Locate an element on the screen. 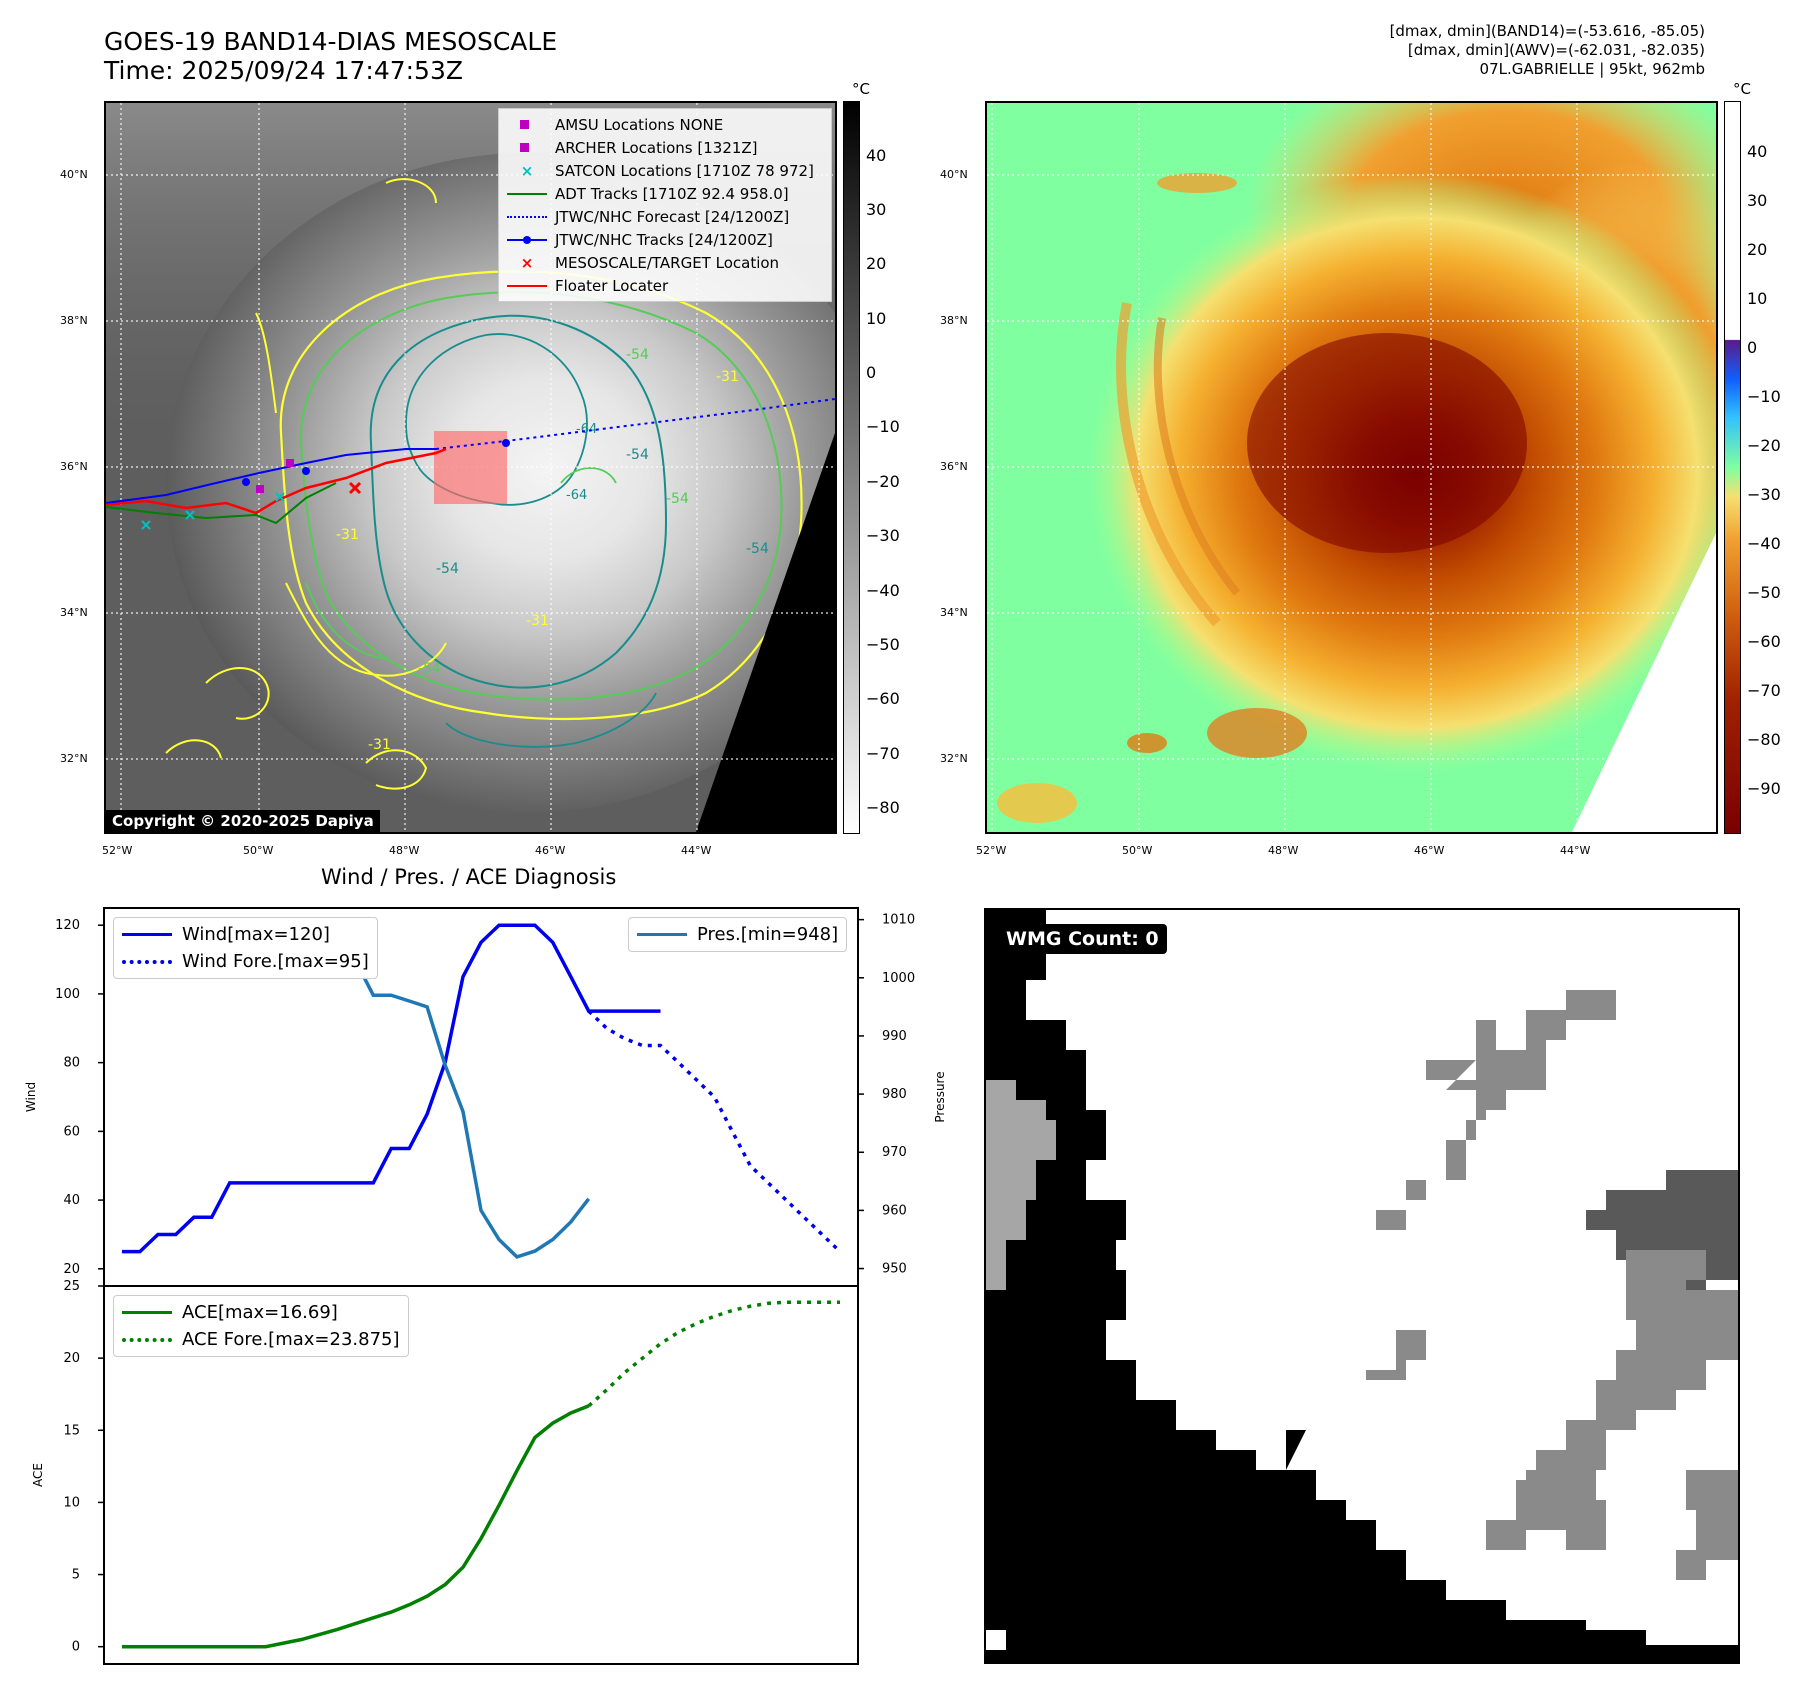 Image resolution: width=1797 pixels, height=1690 pixels. legend-row-pres: Pres.[min=948] is located at coordinates (737, 934).